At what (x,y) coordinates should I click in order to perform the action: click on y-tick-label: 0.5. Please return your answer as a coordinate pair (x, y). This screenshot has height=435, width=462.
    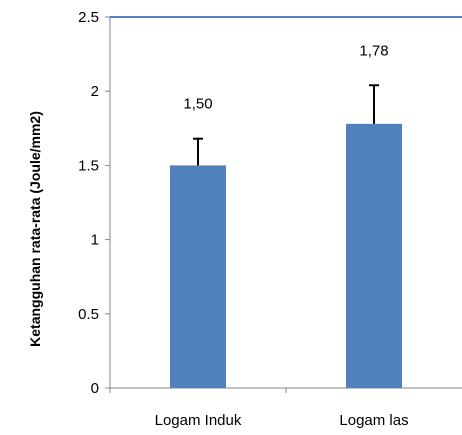
    Looking at the image, I should click on (88, 314).